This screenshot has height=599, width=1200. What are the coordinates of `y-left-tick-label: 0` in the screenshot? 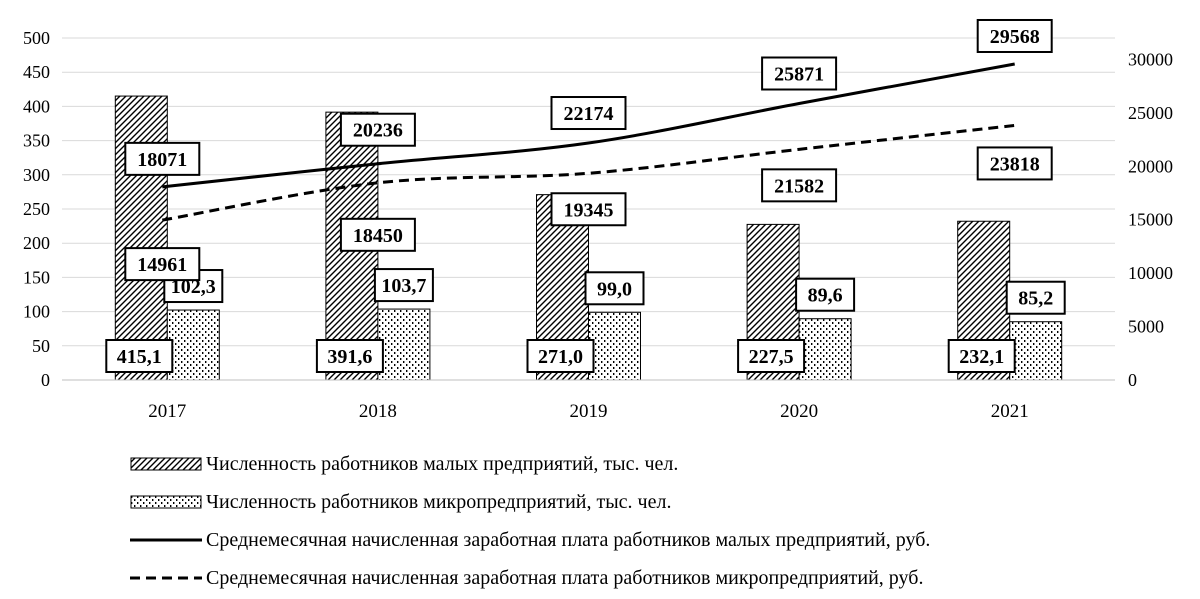 It's located at (45, 380).